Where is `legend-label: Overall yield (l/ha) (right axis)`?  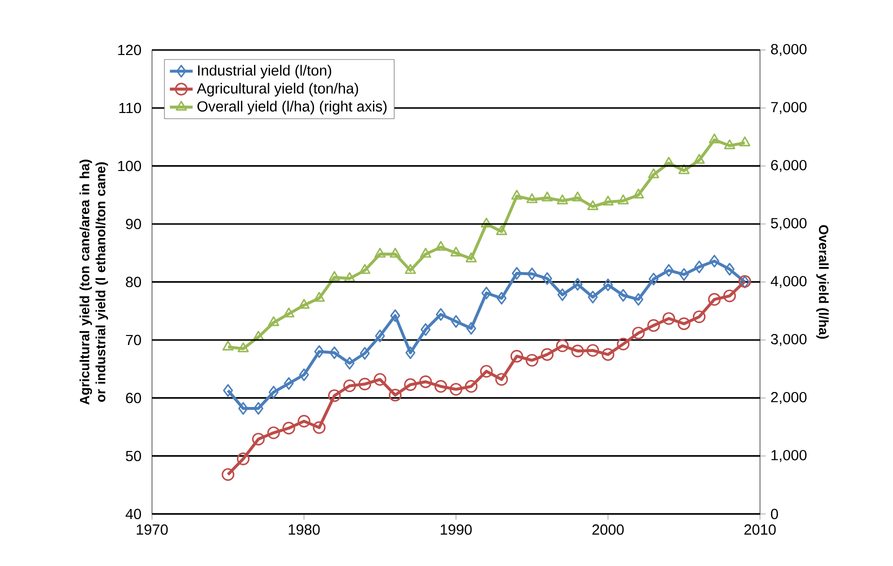 legend-label: Overall yield (l/ha) (right axis) is located at coordinates (292, 107).